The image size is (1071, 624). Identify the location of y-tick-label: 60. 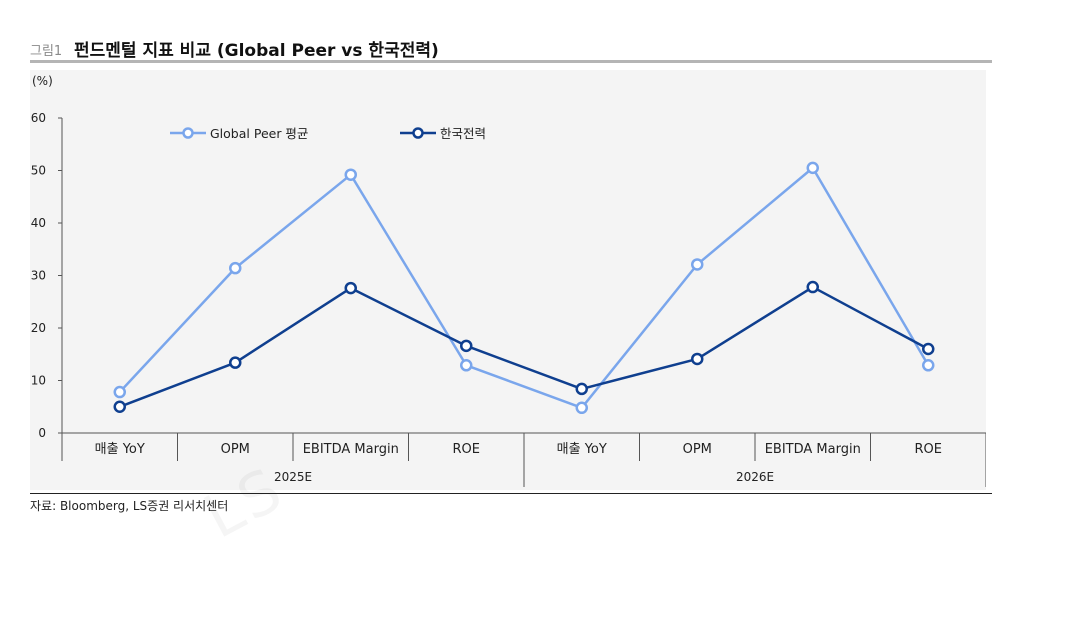
(38, 118).